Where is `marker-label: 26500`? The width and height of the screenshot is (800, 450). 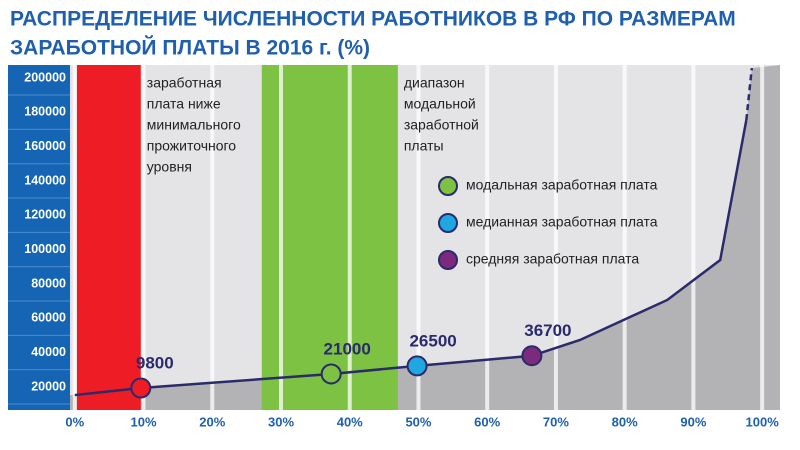 marker-label: 26500 is located at coordinates (432, 340).